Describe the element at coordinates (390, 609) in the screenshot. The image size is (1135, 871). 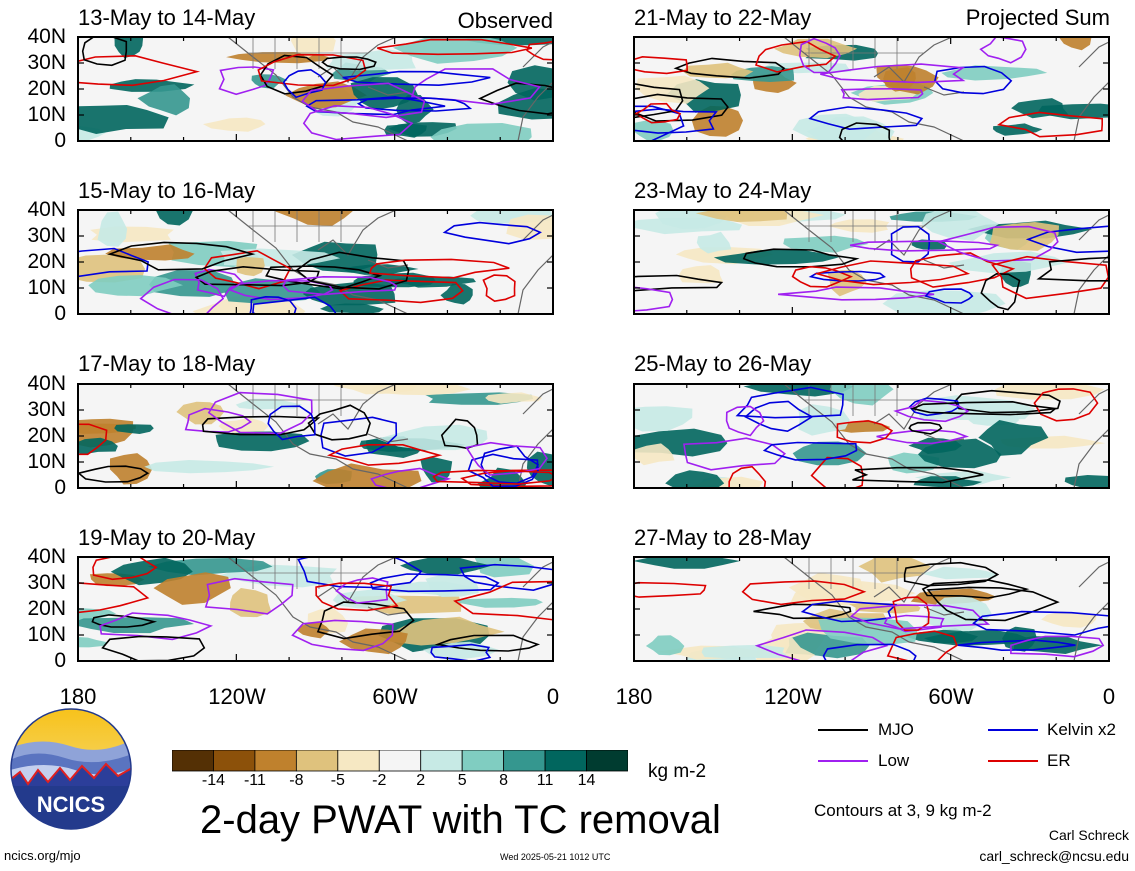
I see `coastline` at that location.